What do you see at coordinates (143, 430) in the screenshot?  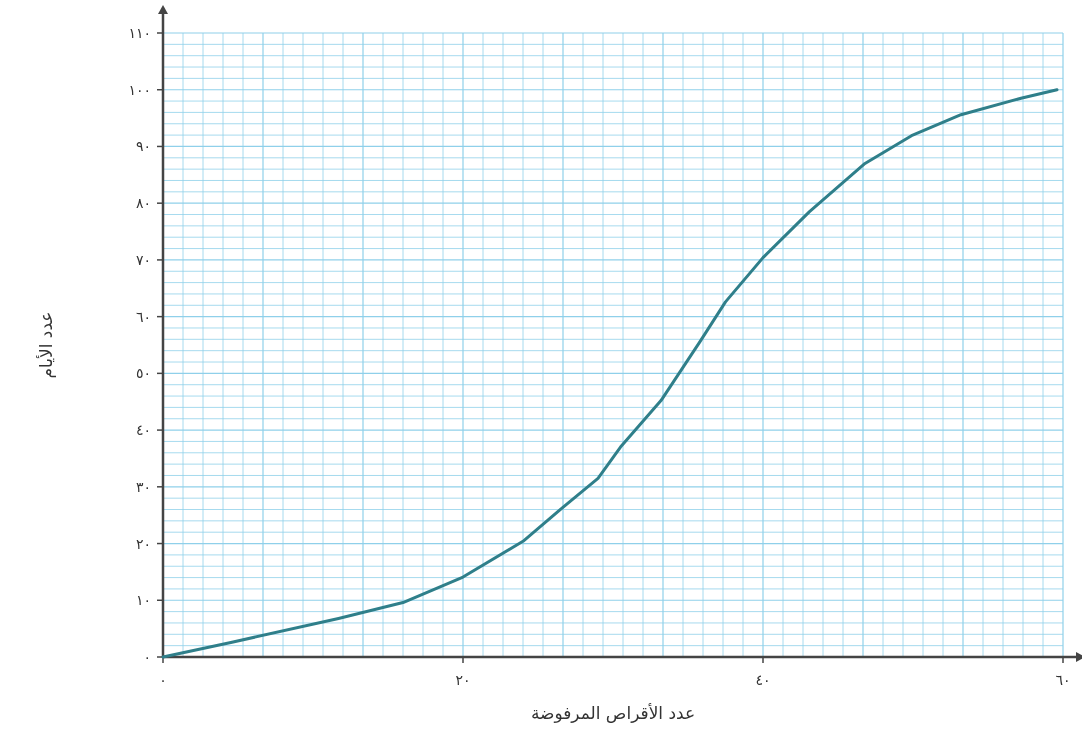 I see `y-tick-label: ٤٠` at bounding box center [143, 430].